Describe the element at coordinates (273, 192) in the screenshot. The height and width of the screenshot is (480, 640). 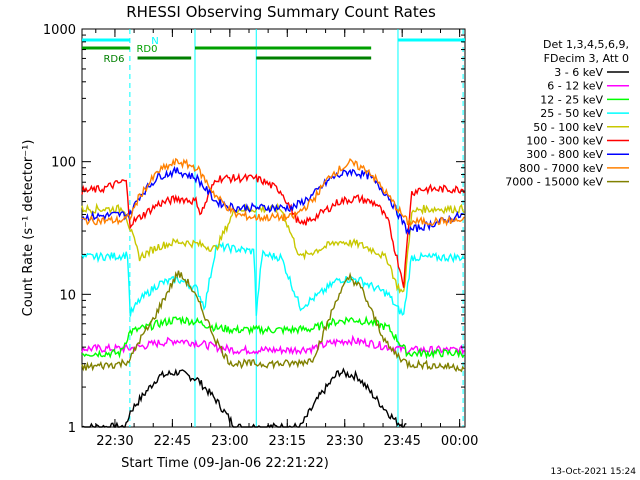
I see `series-line-800-7000-kev` at that location.